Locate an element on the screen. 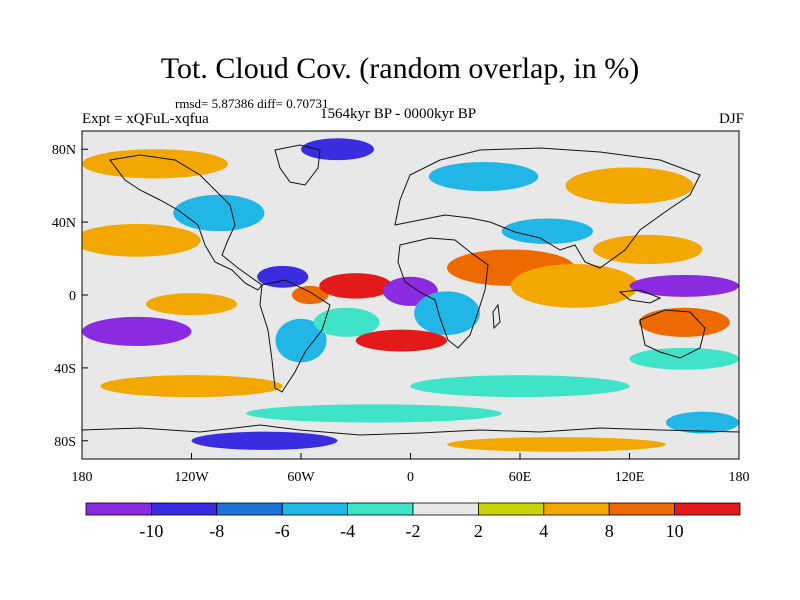 This screenshot has height=600, width=800. colorbar-label: 4 is located at coordinates (543, 531).